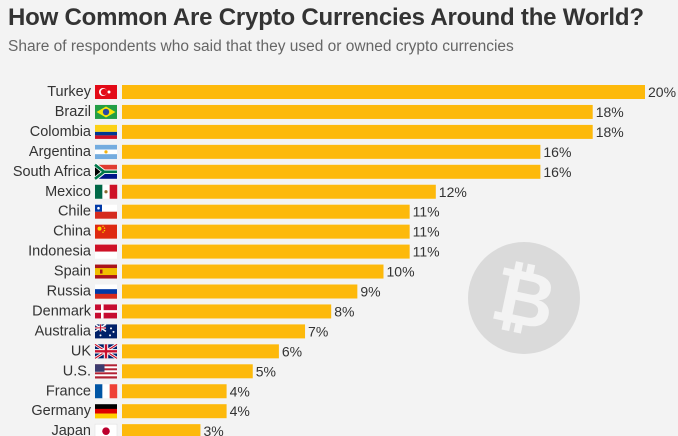 Image resolution: width=678 pixels, height=436 pixels. I want to click on bitcoin-watermark-icon: ₿, so click(524, 298).